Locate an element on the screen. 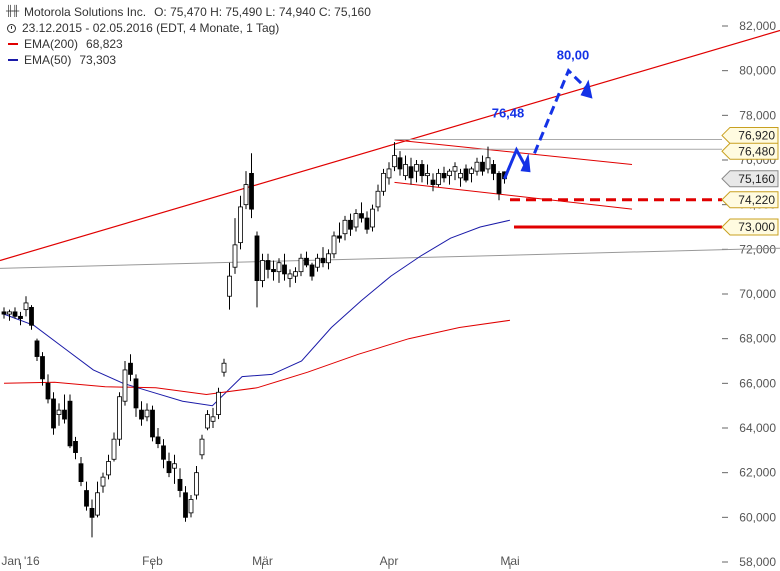 The image size is (780, 571). price-tag-label: 73,000 is located at coordinates (756, 227).